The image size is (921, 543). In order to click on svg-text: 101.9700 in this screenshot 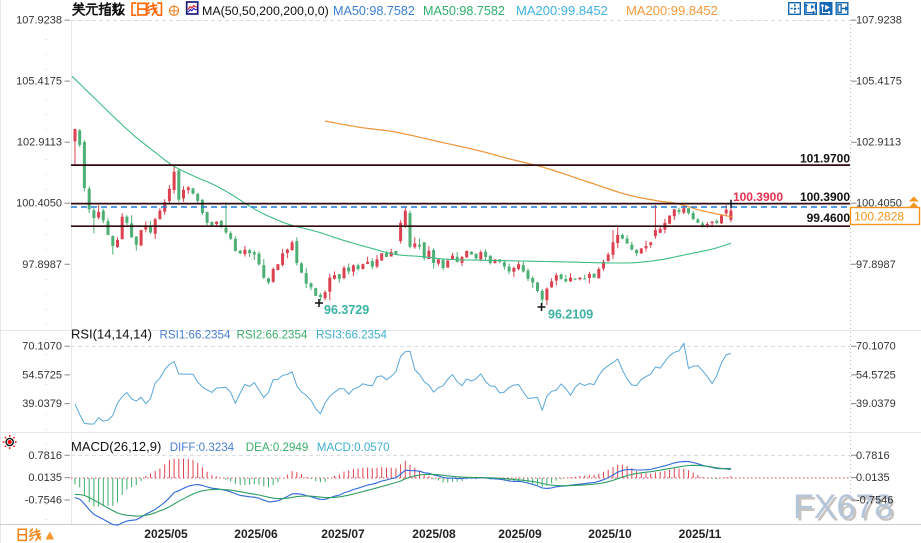, I will do `click(825, 159)`.